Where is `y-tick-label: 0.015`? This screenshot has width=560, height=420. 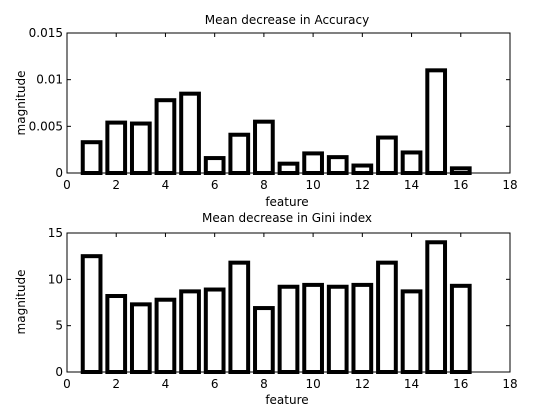 y-tick-label: 0.015 is located at coordinates (46, 33).